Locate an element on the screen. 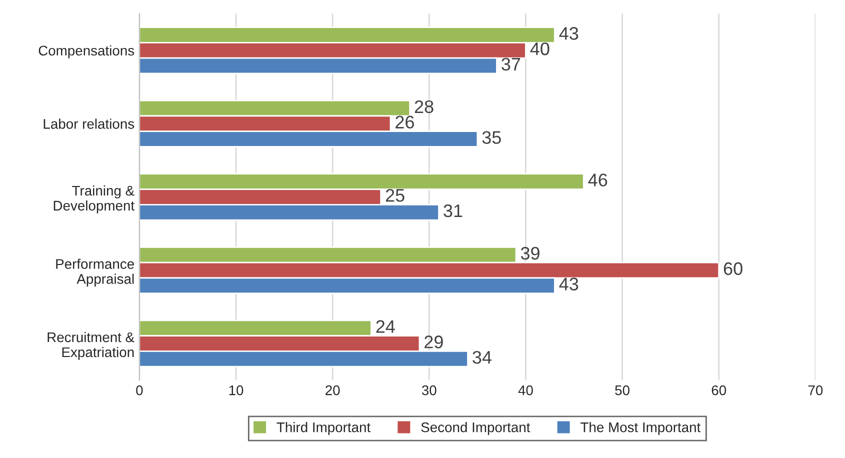 Image resolution: width=845 pixels, height=458 pixels. y-tick-label: Recruitment & Expatriation is located at coordinates (91, 346).